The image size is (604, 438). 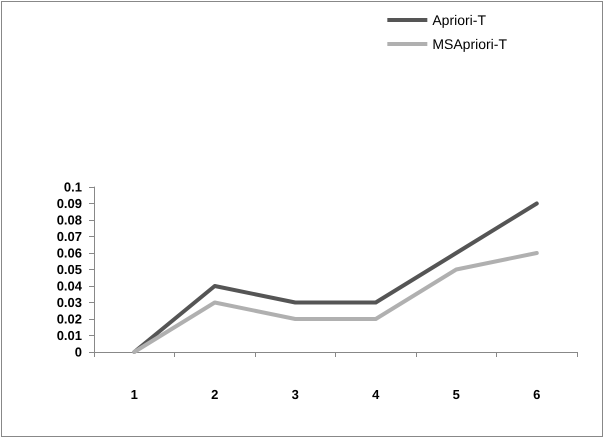 What do you see at coordinates (69, 302) in the screenshot?
I see `y-tick-label: 0.03` at bounding box center [69, 302].